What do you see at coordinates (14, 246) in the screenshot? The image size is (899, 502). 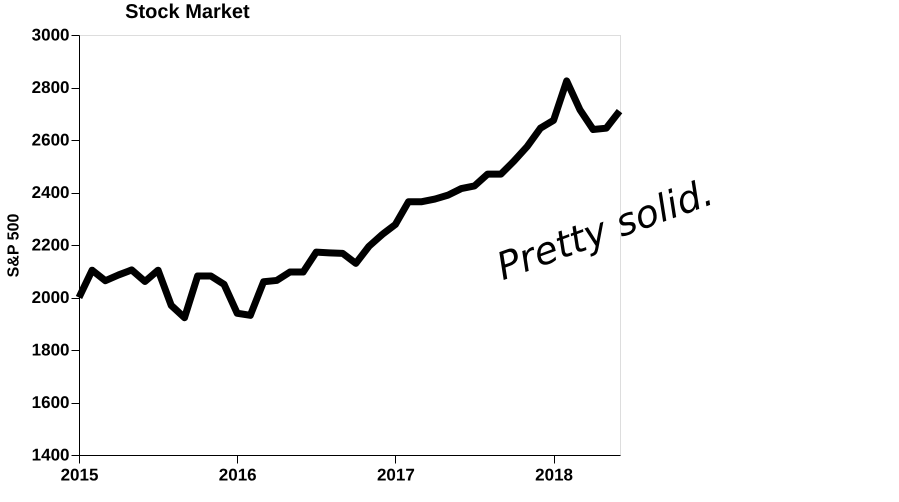 I see `y-axis-title: S&P 500` at bounding box center [14, 246].